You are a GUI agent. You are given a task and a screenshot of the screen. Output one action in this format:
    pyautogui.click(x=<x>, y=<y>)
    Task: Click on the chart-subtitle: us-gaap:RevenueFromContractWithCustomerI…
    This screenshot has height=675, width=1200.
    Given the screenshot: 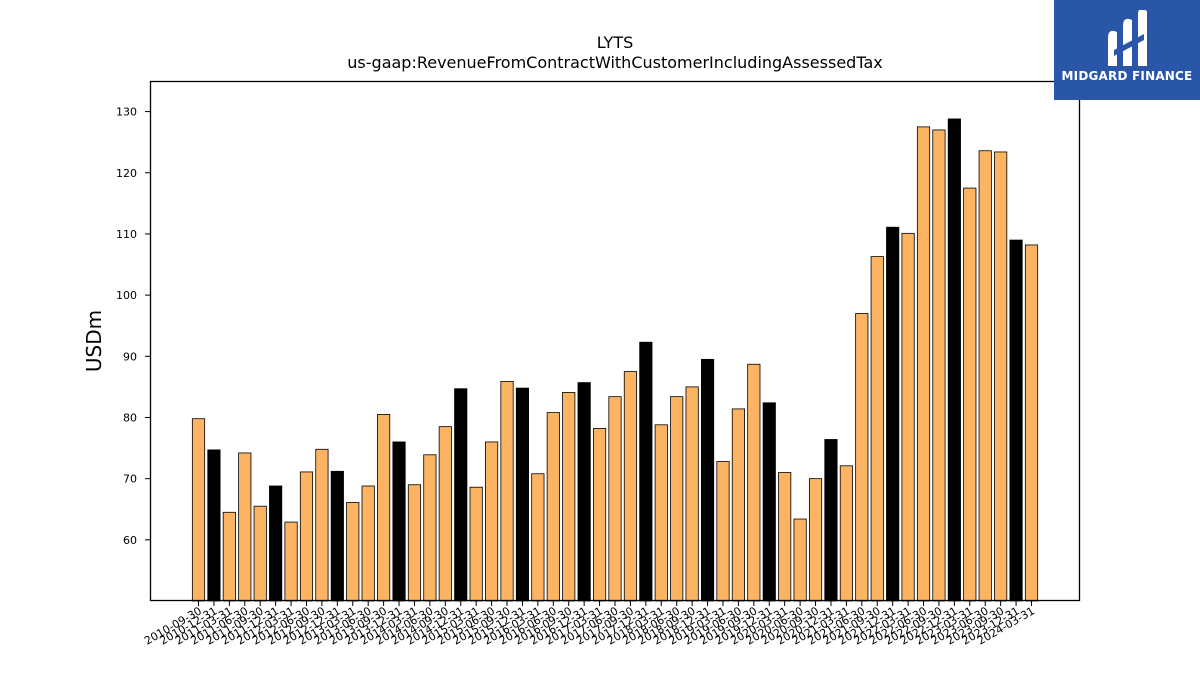 What is the action you would take?
    pyautogui.click(x=614, y=62)
    